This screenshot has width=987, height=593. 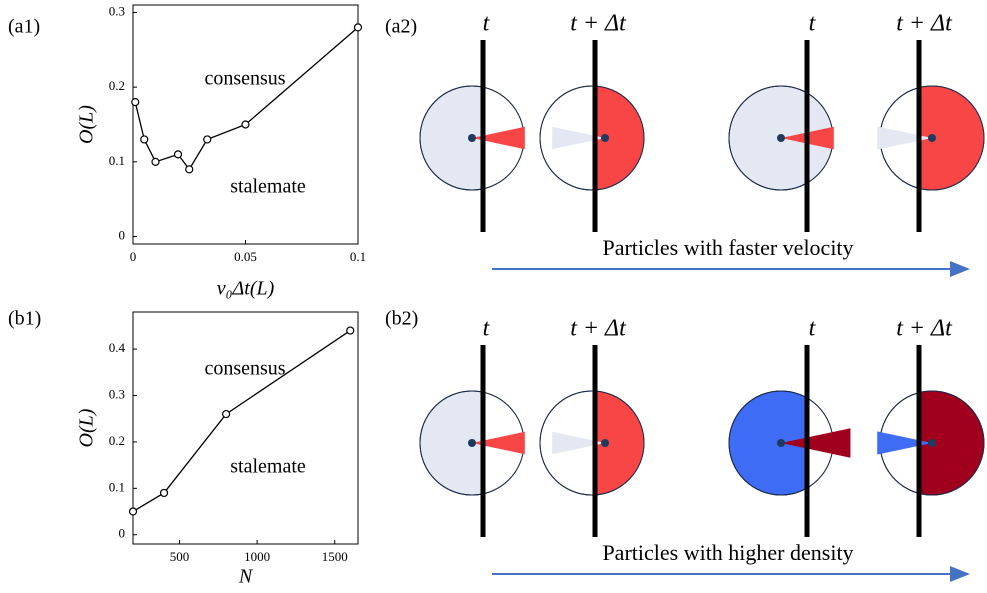 I want to click on panel-label: (b2), so click(x=401, y=319).